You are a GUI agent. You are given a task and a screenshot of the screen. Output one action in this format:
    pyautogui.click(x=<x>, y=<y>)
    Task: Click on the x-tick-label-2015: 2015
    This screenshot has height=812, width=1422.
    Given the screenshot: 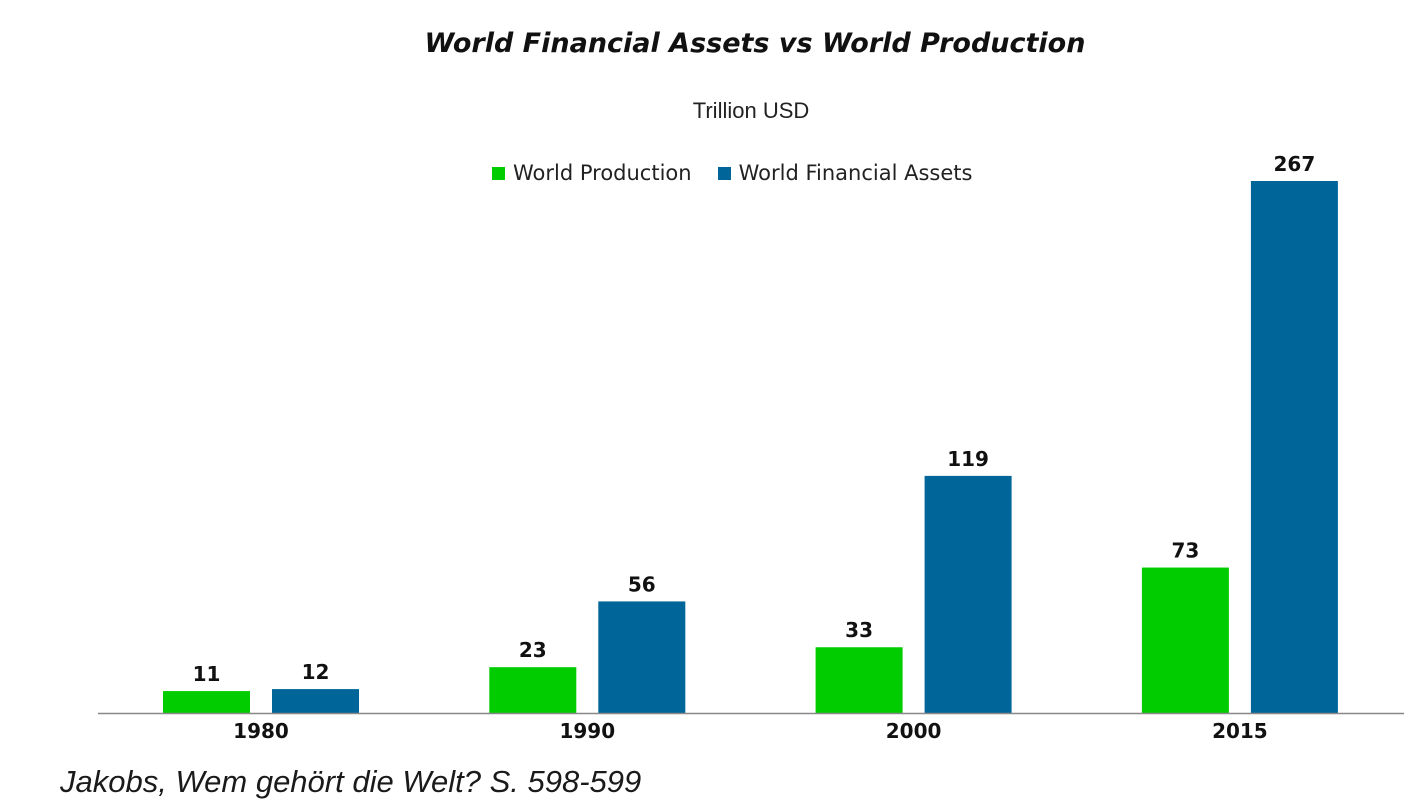 What is the action you would take?
    pyautogui.click(x=1240, y=731)
    